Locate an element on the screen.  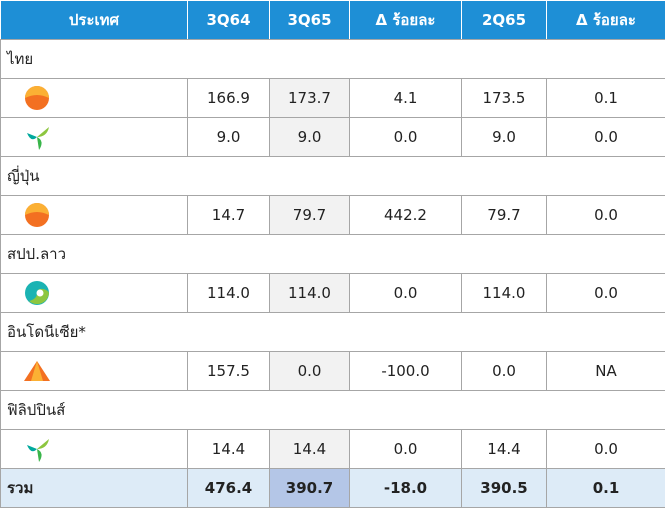
header-row: ประเทศ 3Q64 3Q65 Δ ร้อยละ 2Q65 Δ ร้อยละ is located at coordinates (332, 20).